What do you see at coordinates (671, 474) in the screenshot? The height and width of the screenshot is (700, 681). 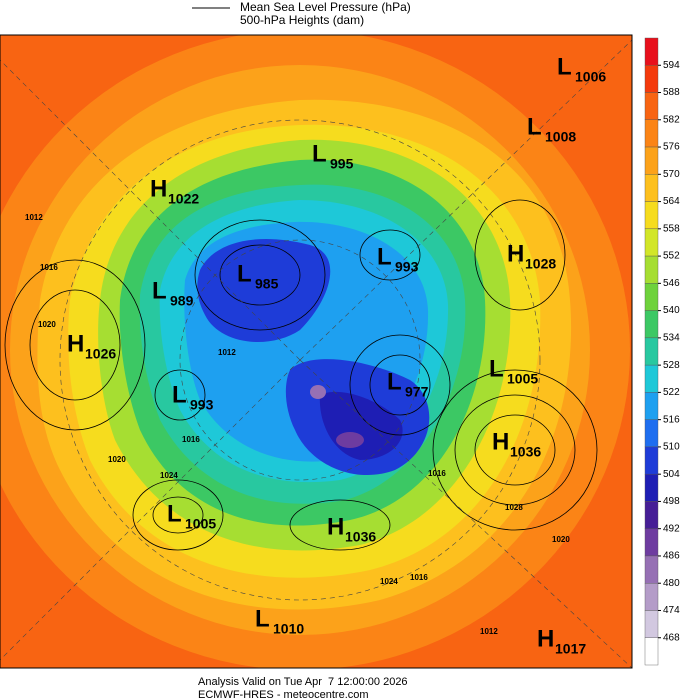 I see `colorbar-label: 504` at bounding box center [671, 474].